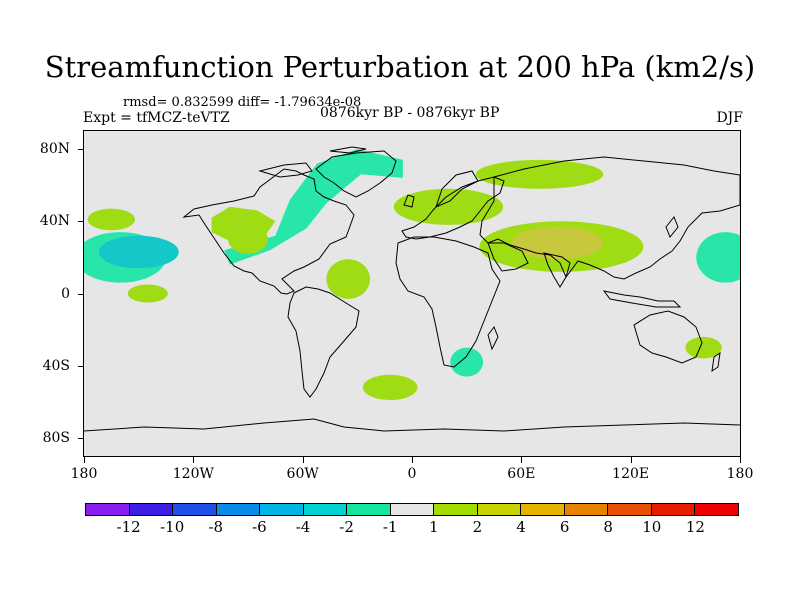 This screenshot has width=800, height=600. What do you see at coordinates (65, 293) in the screenshot?
I see `y-tick-label: 0` at bounding box center [65, 293].